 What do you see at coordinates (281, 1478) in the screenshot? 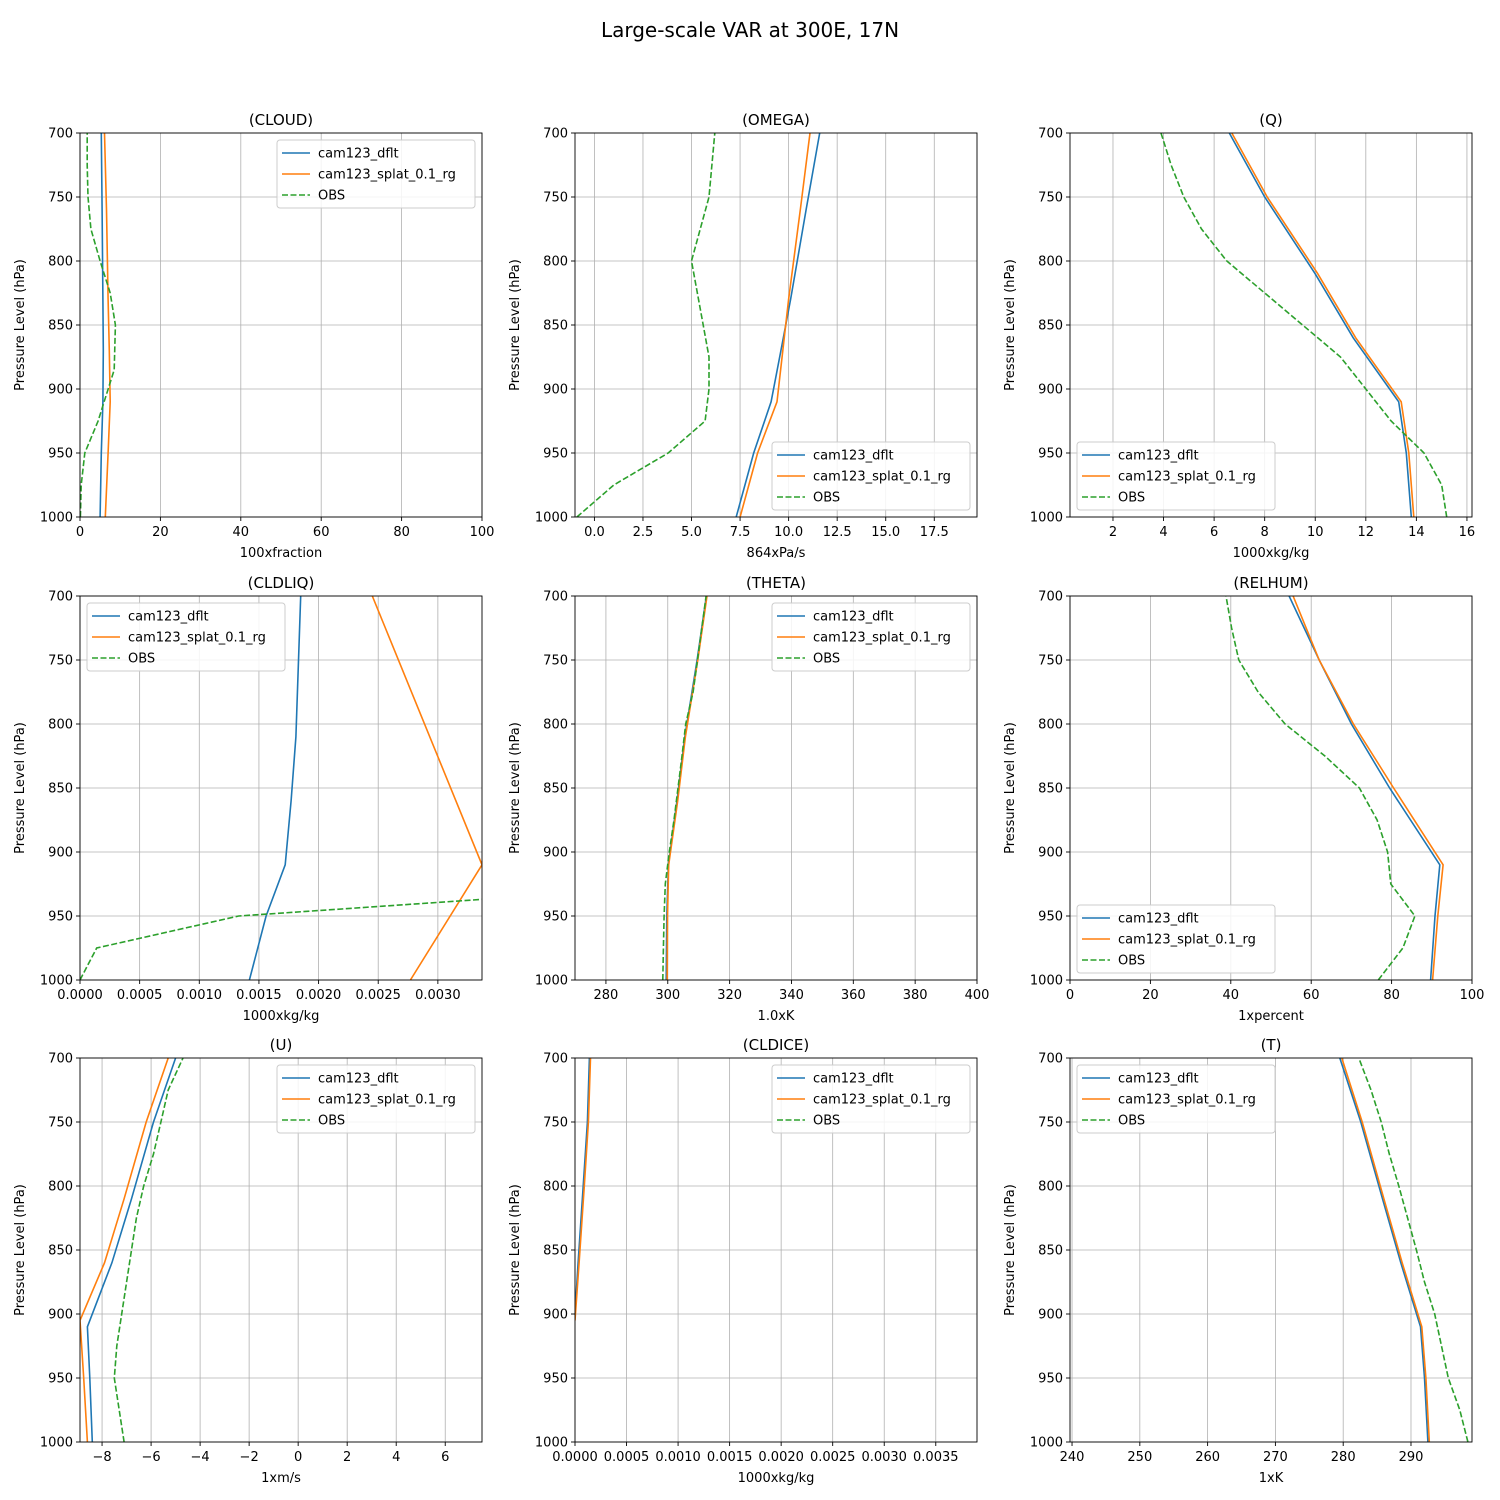
I see `x-axis-label: 1xm/s` at bounding box center [281, 1478].